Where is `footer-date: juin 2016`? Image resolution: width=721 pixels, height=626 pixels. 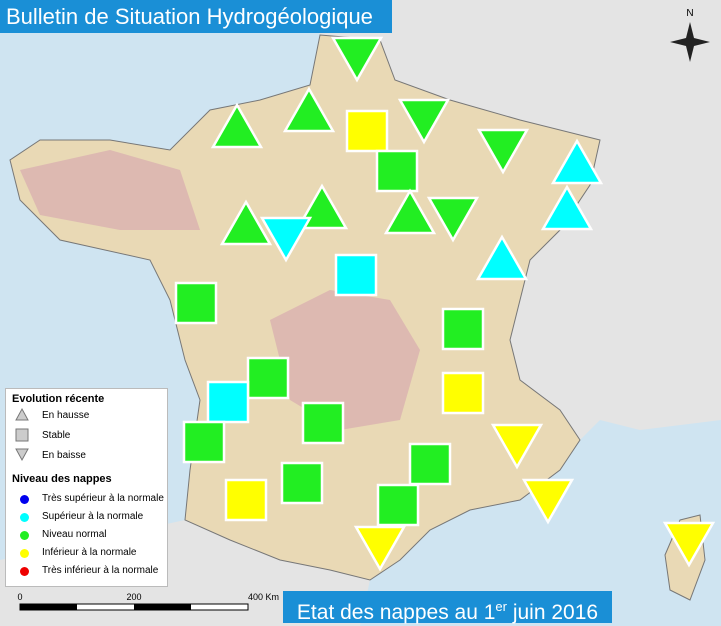
footer-date: juin 2016 is located at coordinates (552, 612).